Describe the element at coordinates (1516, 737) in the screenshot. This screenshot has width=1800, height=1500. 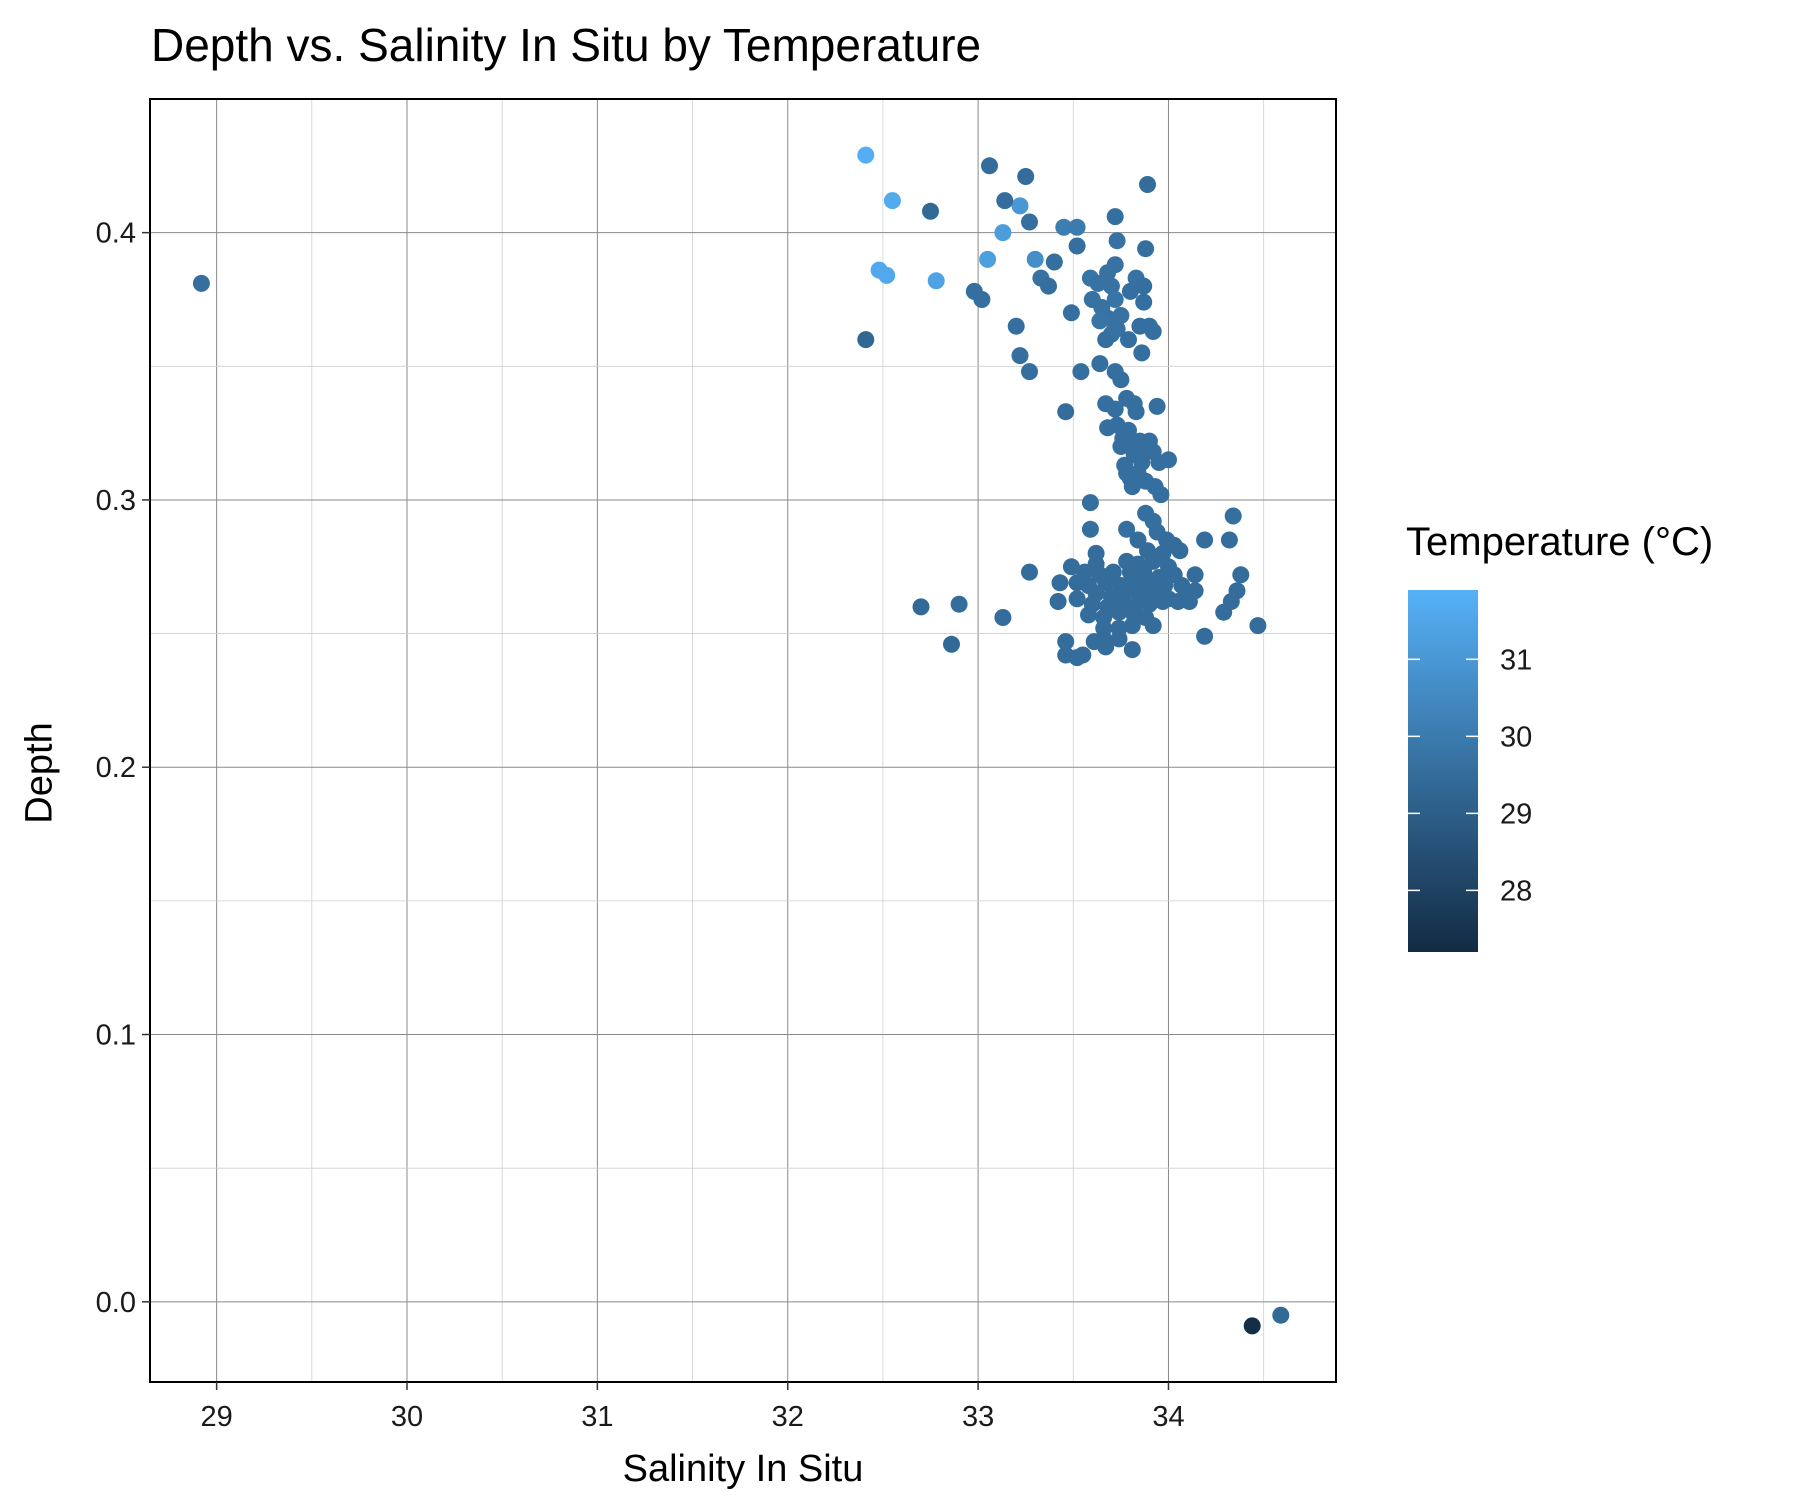
I see `colorbar-tick-label: 30` at that location.